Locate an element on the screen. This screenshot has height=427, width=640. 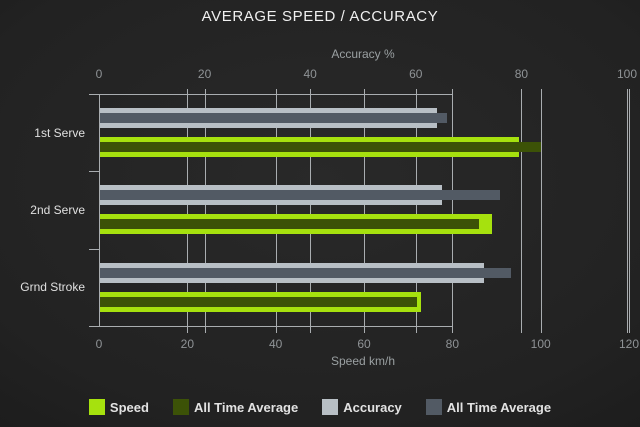
legend-label-1: All Time Average is located at coordinates (246, 407).